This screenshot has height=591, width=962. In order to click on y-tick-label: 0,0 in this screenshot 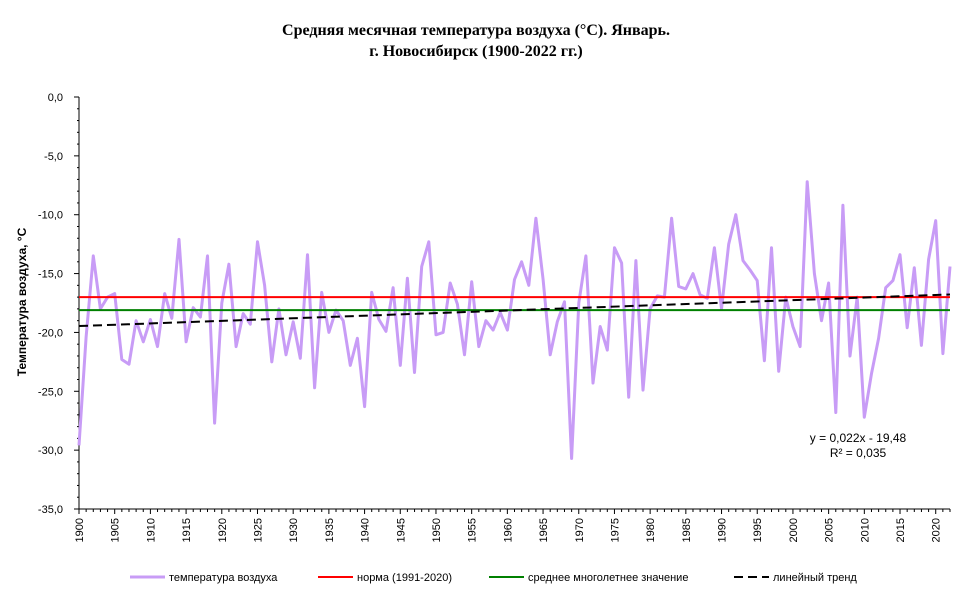, I will do `click(55, 98)`.